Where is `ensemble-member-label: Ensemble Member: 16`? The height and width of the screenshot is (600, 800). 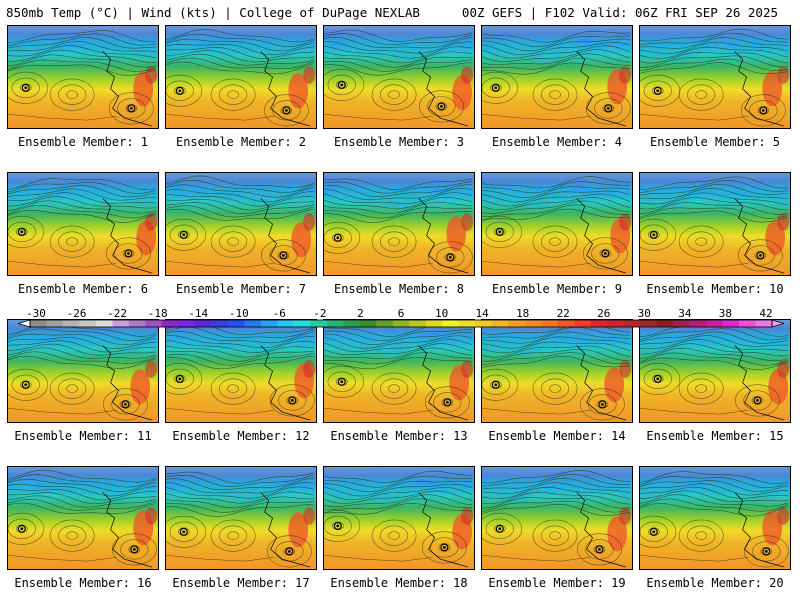
ensemble-member-label: Ensemble Member: 16 is located at coordinates (83, 583).